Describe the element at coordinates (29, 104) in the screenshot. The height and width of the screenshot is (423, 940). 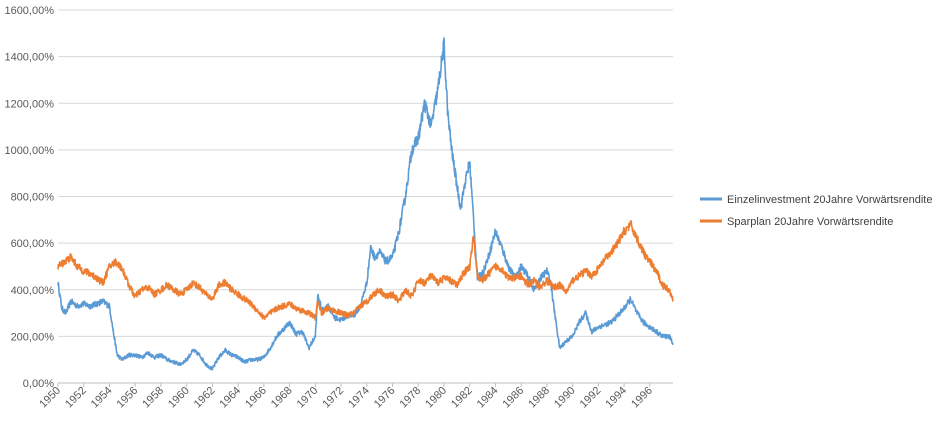
I see `y-tick-label: 1200,00%` at that location.